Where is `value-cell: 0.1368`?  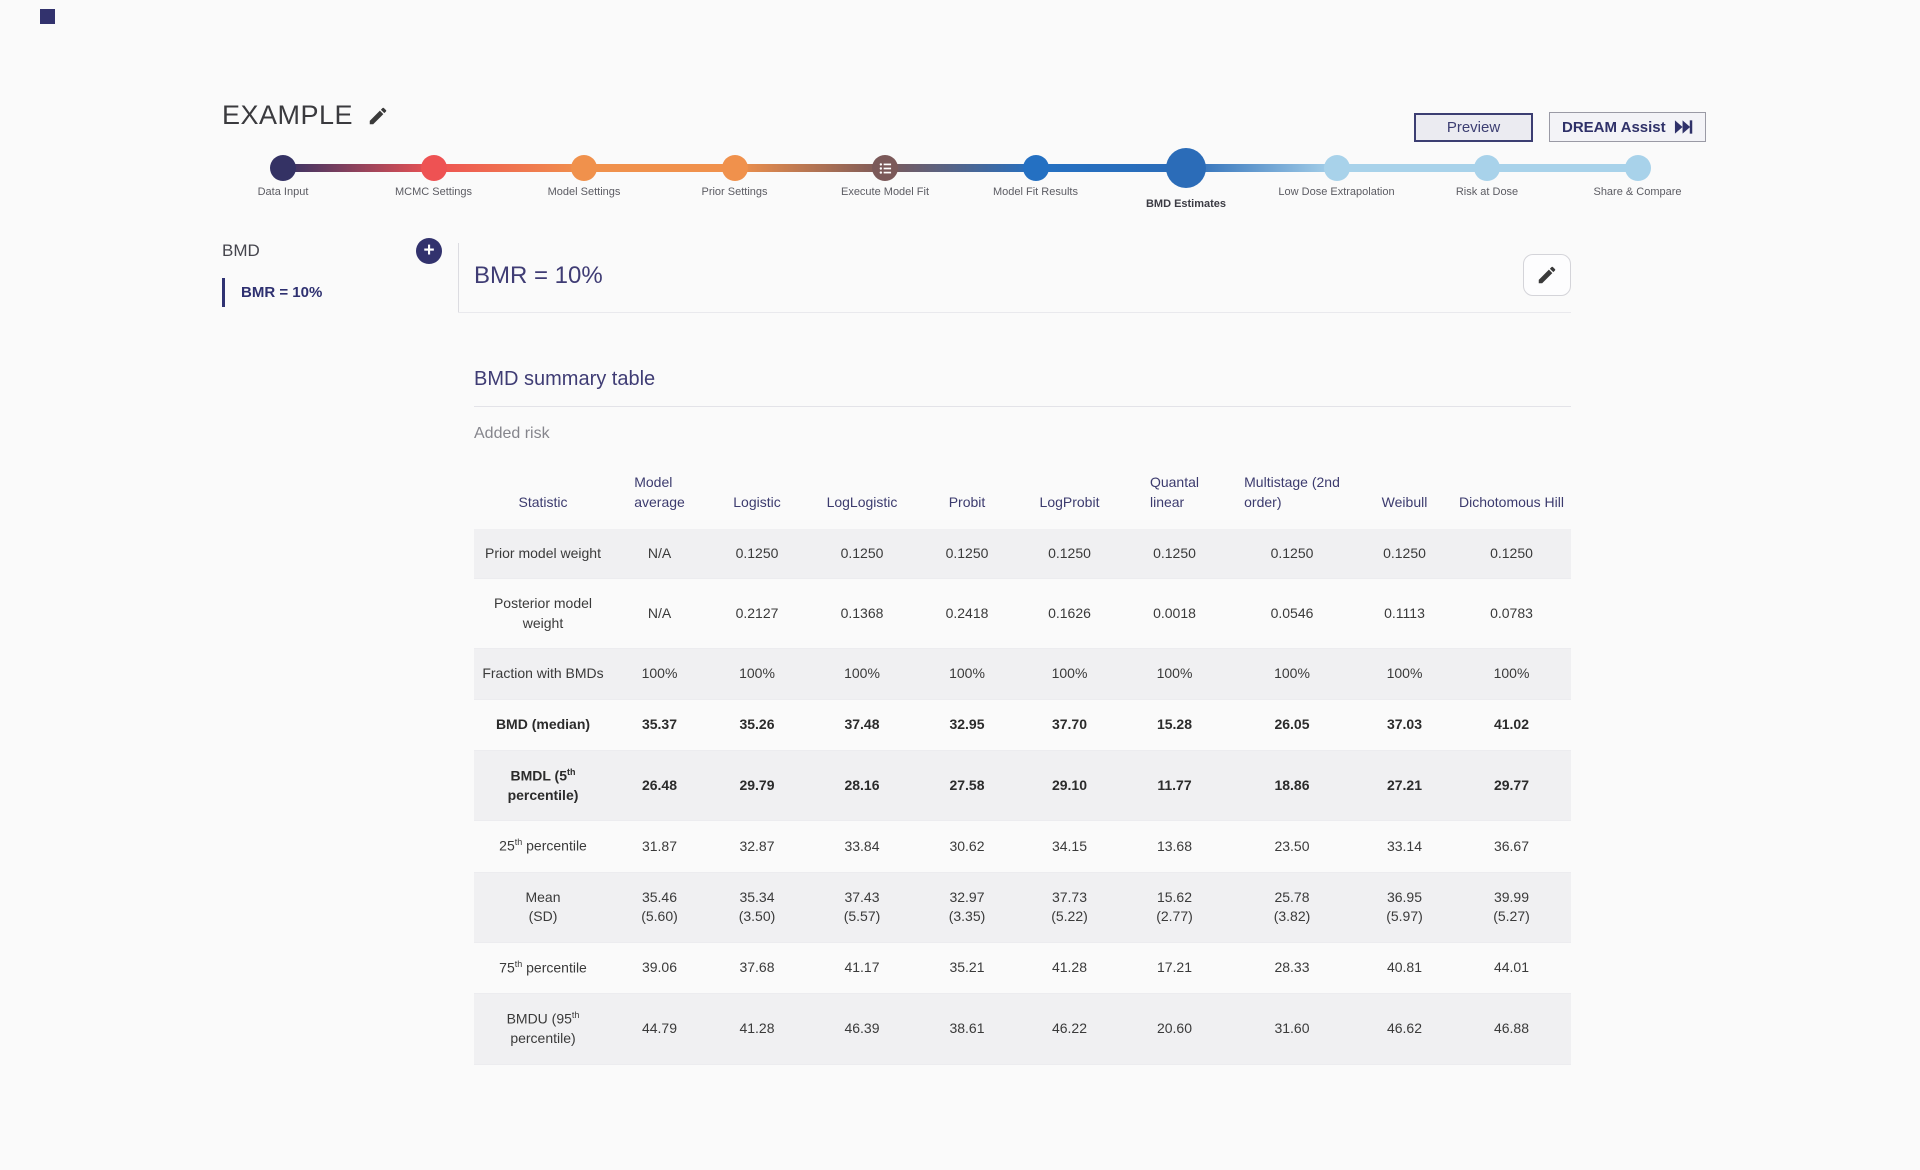 value-cell: 0.1368 is located at coordinates (862, 614).